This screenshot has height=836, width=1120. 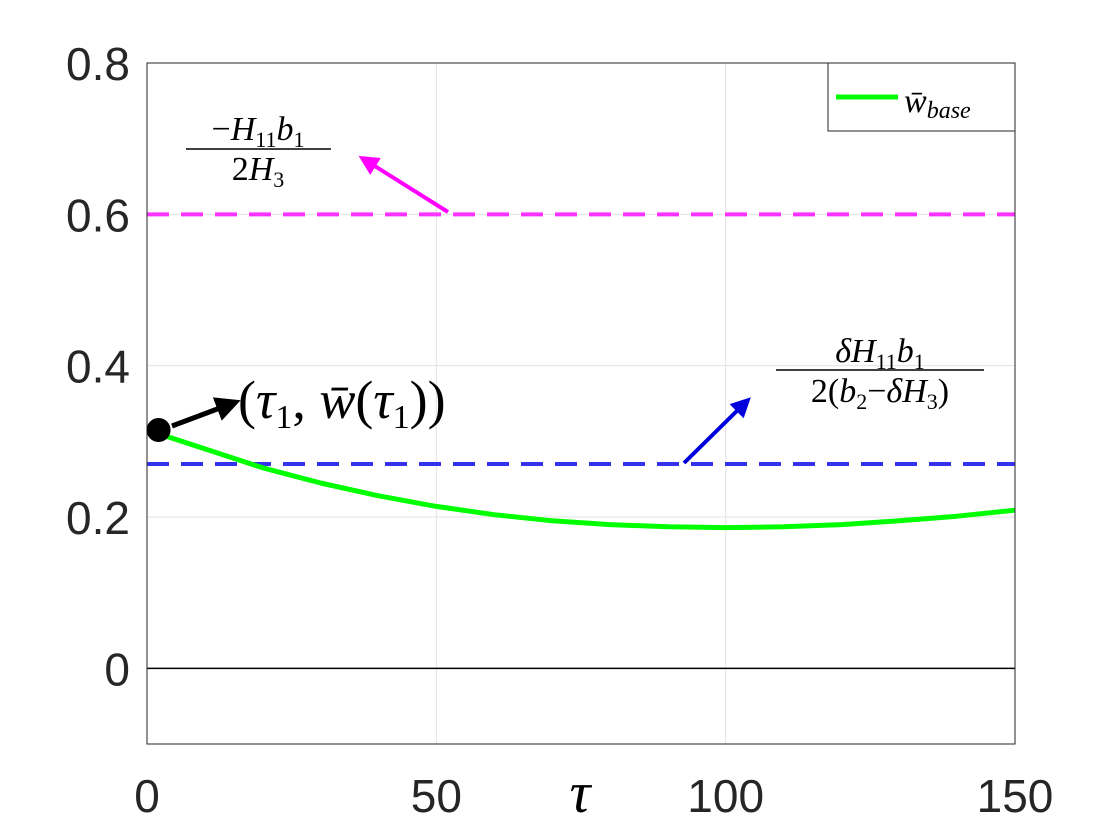 I want to click on y-tick-label-1: 0.2, so click(x=98, y=518).